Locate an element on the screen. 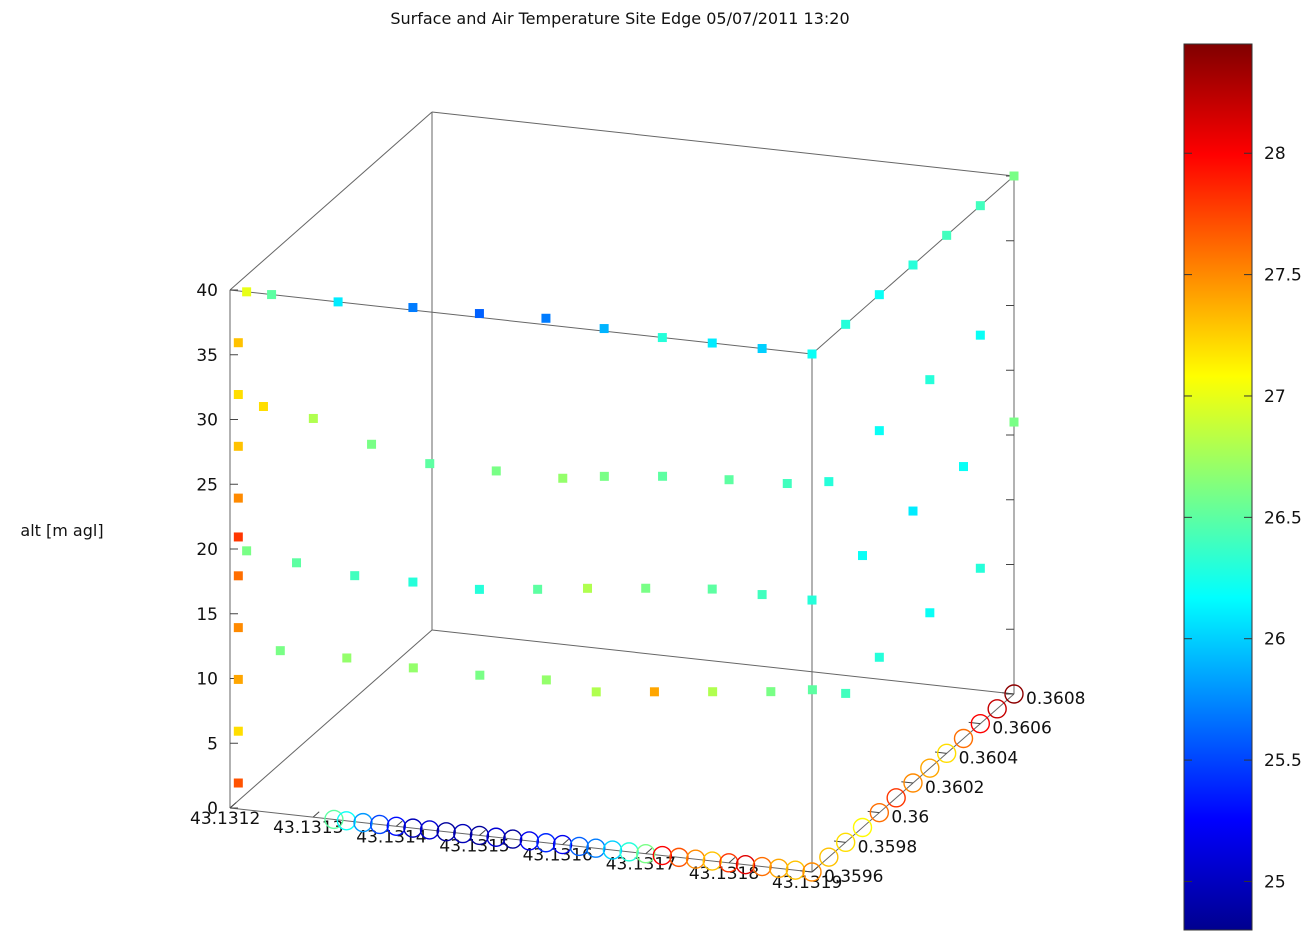 This screenshot has width=1310, height=932. y-tick-label: 0.3602 is located at coordinates (954, 788).